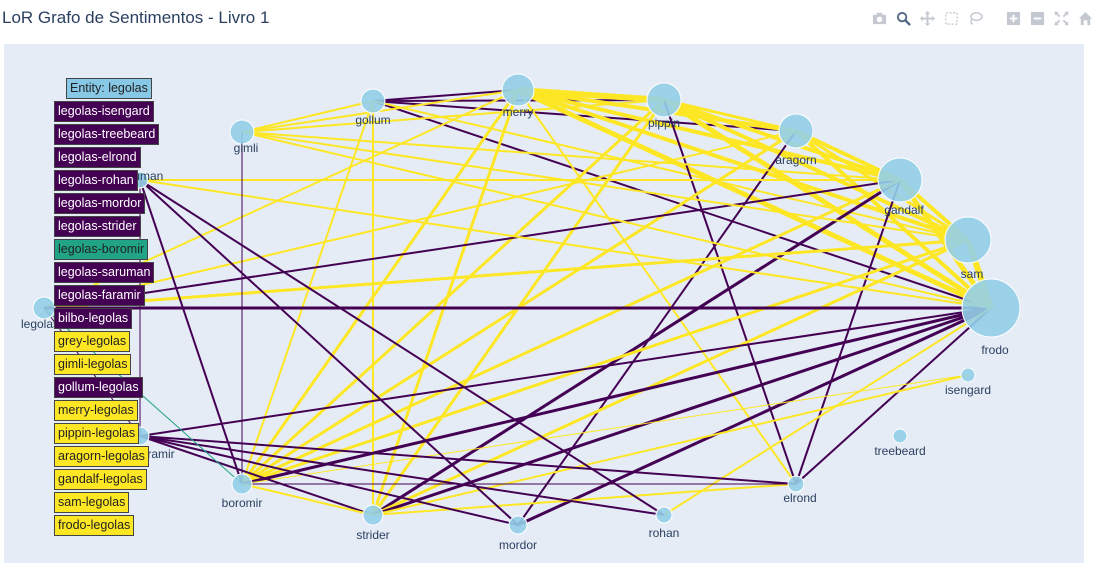  Describe the element at coordinates (664, 515) in the screenshot. I see `node-rohan` at that location.